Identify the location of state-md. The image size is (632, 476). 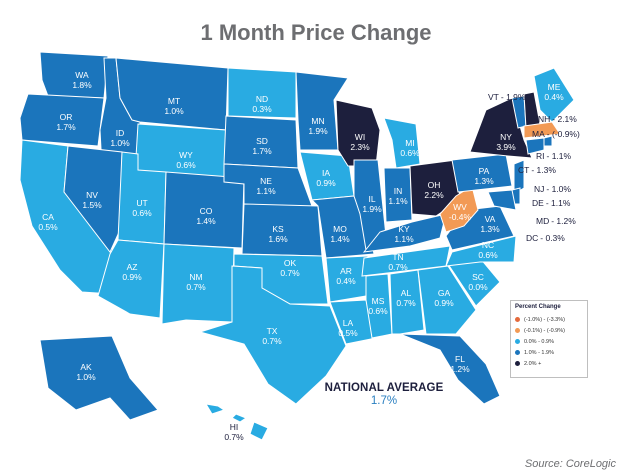
(502, 200).